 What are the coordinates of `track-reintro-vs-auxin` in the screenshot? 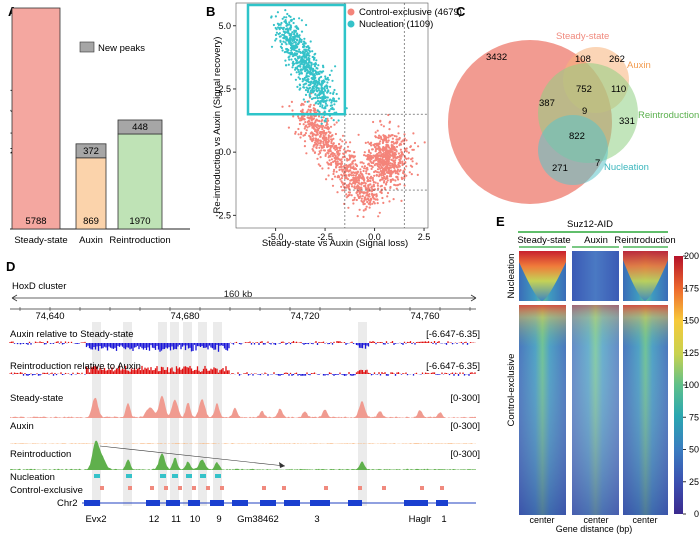 It's located at (242, 370).